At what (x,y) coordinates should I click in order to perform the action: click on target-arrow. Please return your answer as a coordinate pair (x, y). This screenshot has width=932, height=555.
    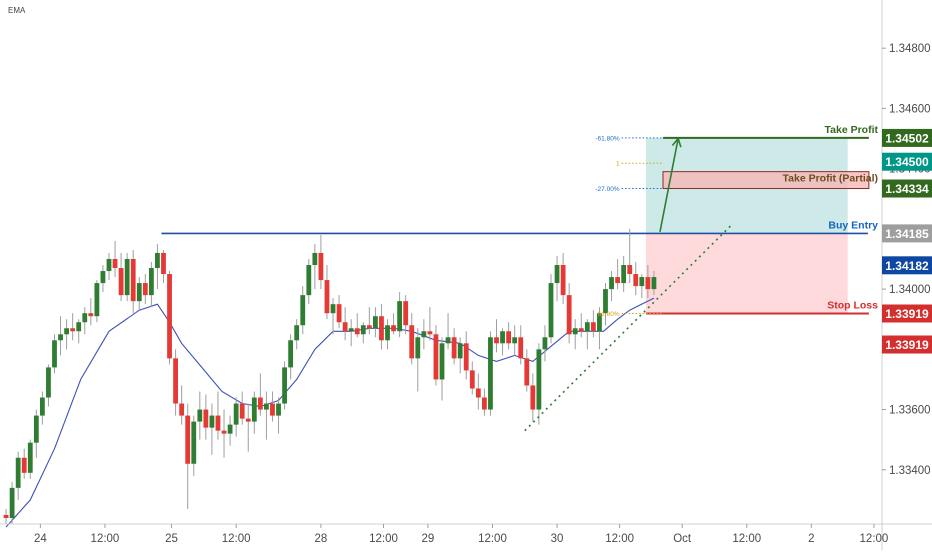
    Looking at the image, I should click on (669, 185).